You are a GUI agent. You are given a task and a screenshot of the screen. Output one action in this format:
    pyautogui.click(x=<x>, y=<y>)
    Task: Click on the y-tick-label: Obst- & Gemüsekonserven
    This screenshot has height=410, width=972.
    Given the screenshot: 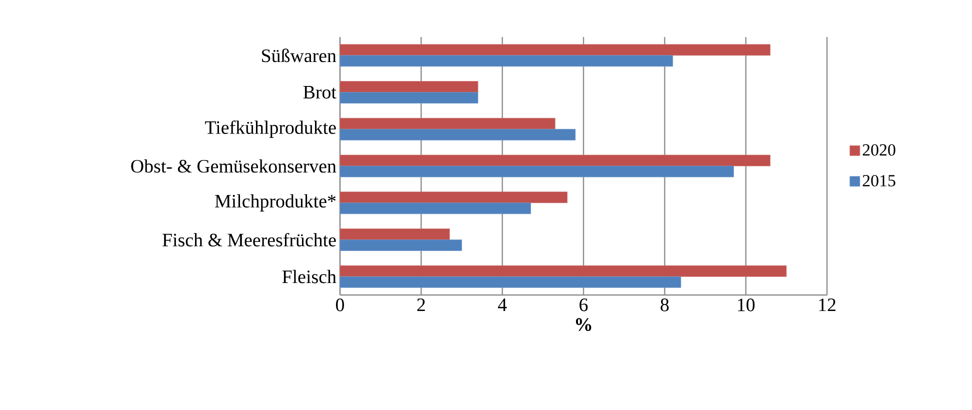 What is the action you would take?
    pyautogui.click(x=233, y=166)
    